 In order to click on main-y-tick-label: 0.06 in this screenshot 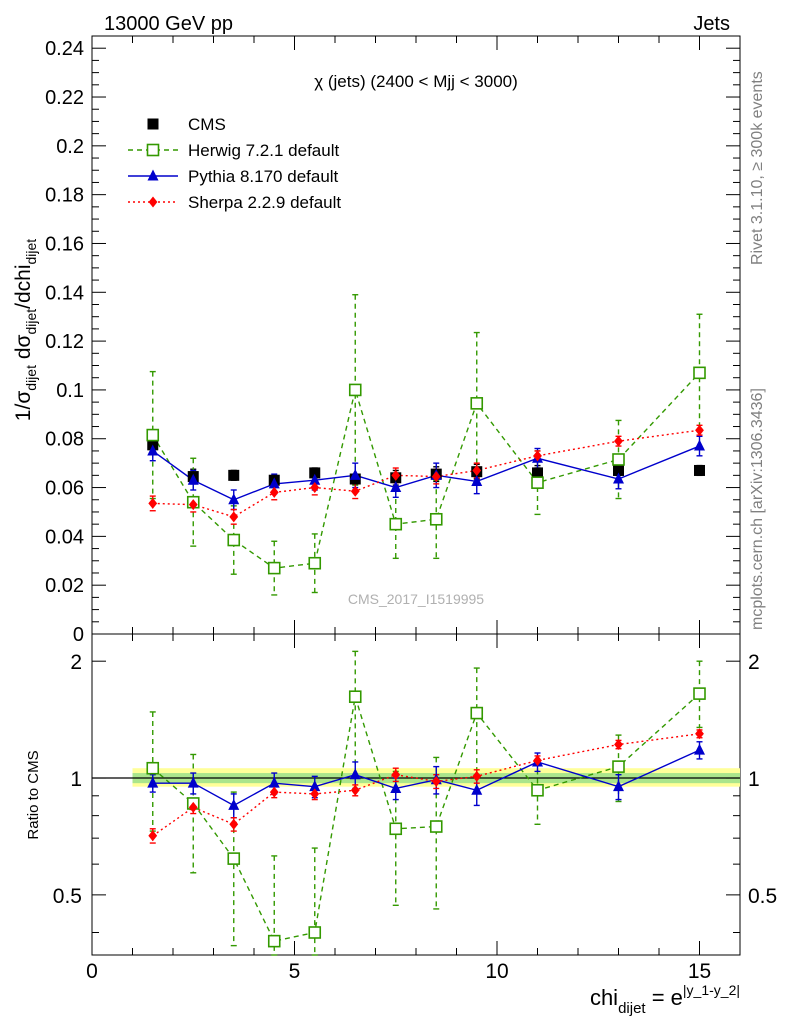, I will do `click(64, 489)`.